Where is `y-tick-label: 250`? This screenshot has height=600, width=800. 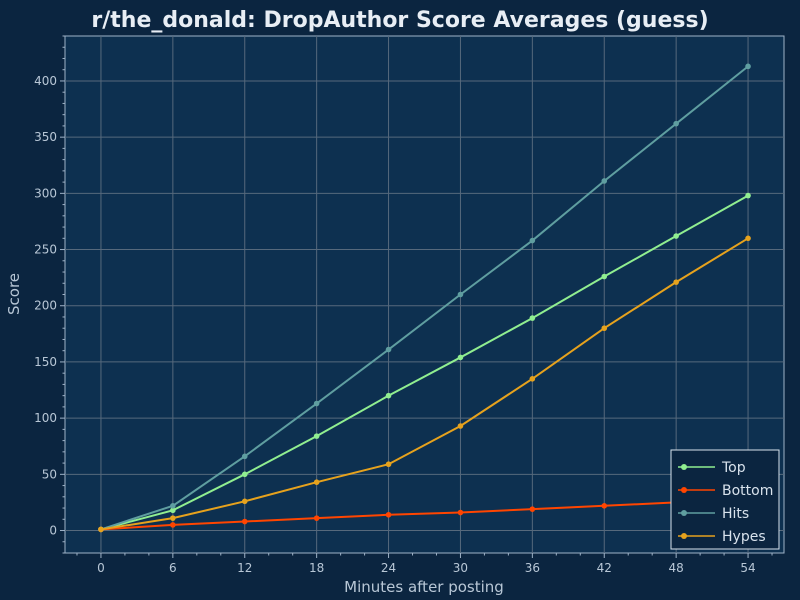 y-tick-label: 250 is located at coordinates (45, 250).